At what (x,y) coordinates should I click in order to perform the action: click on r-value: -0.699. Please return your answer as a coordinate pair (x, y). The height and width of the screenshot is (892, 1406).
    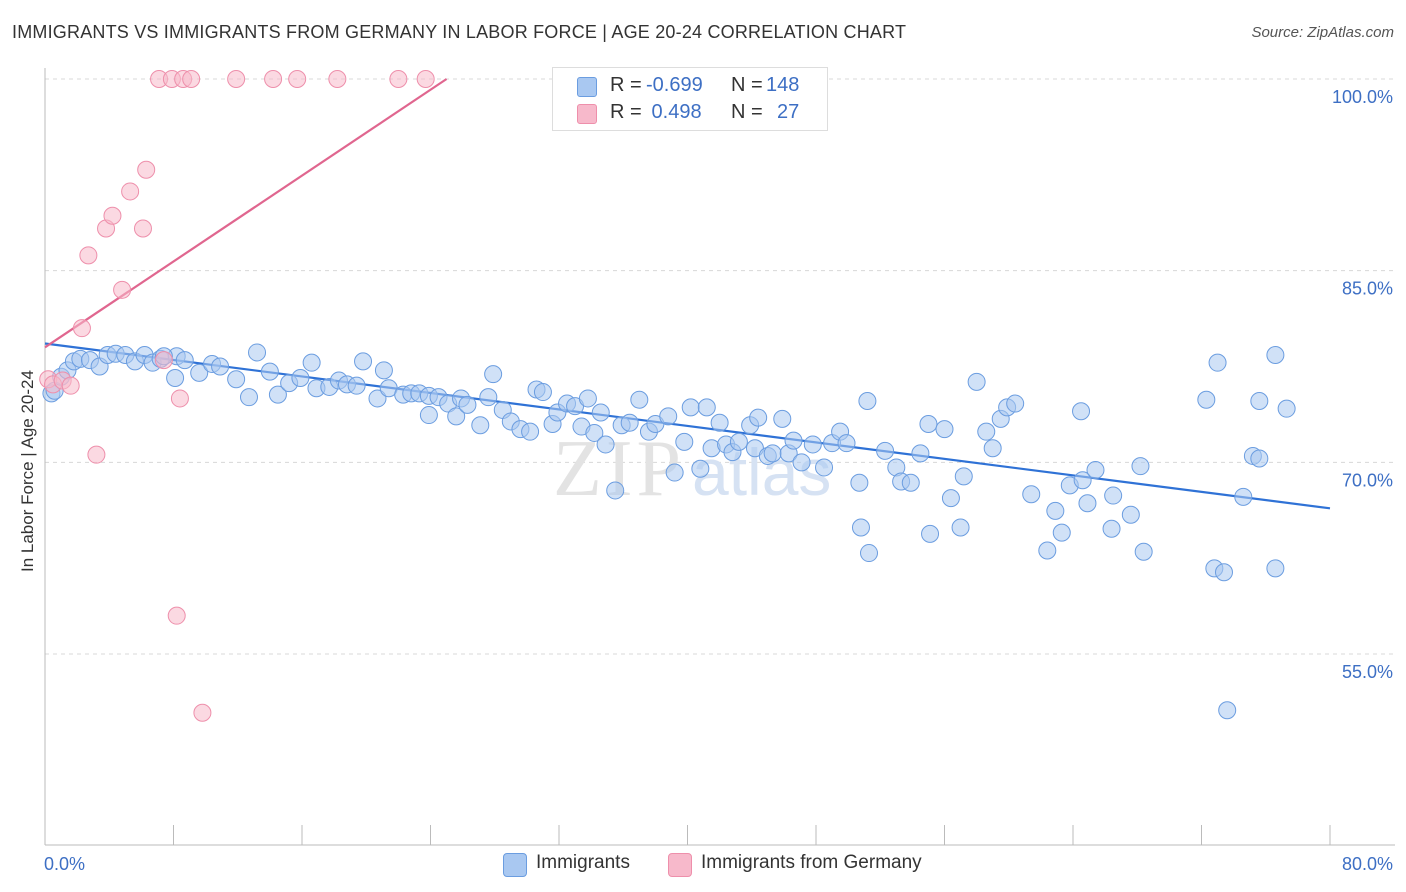
    Looking at the image, I should click on (674, 85).